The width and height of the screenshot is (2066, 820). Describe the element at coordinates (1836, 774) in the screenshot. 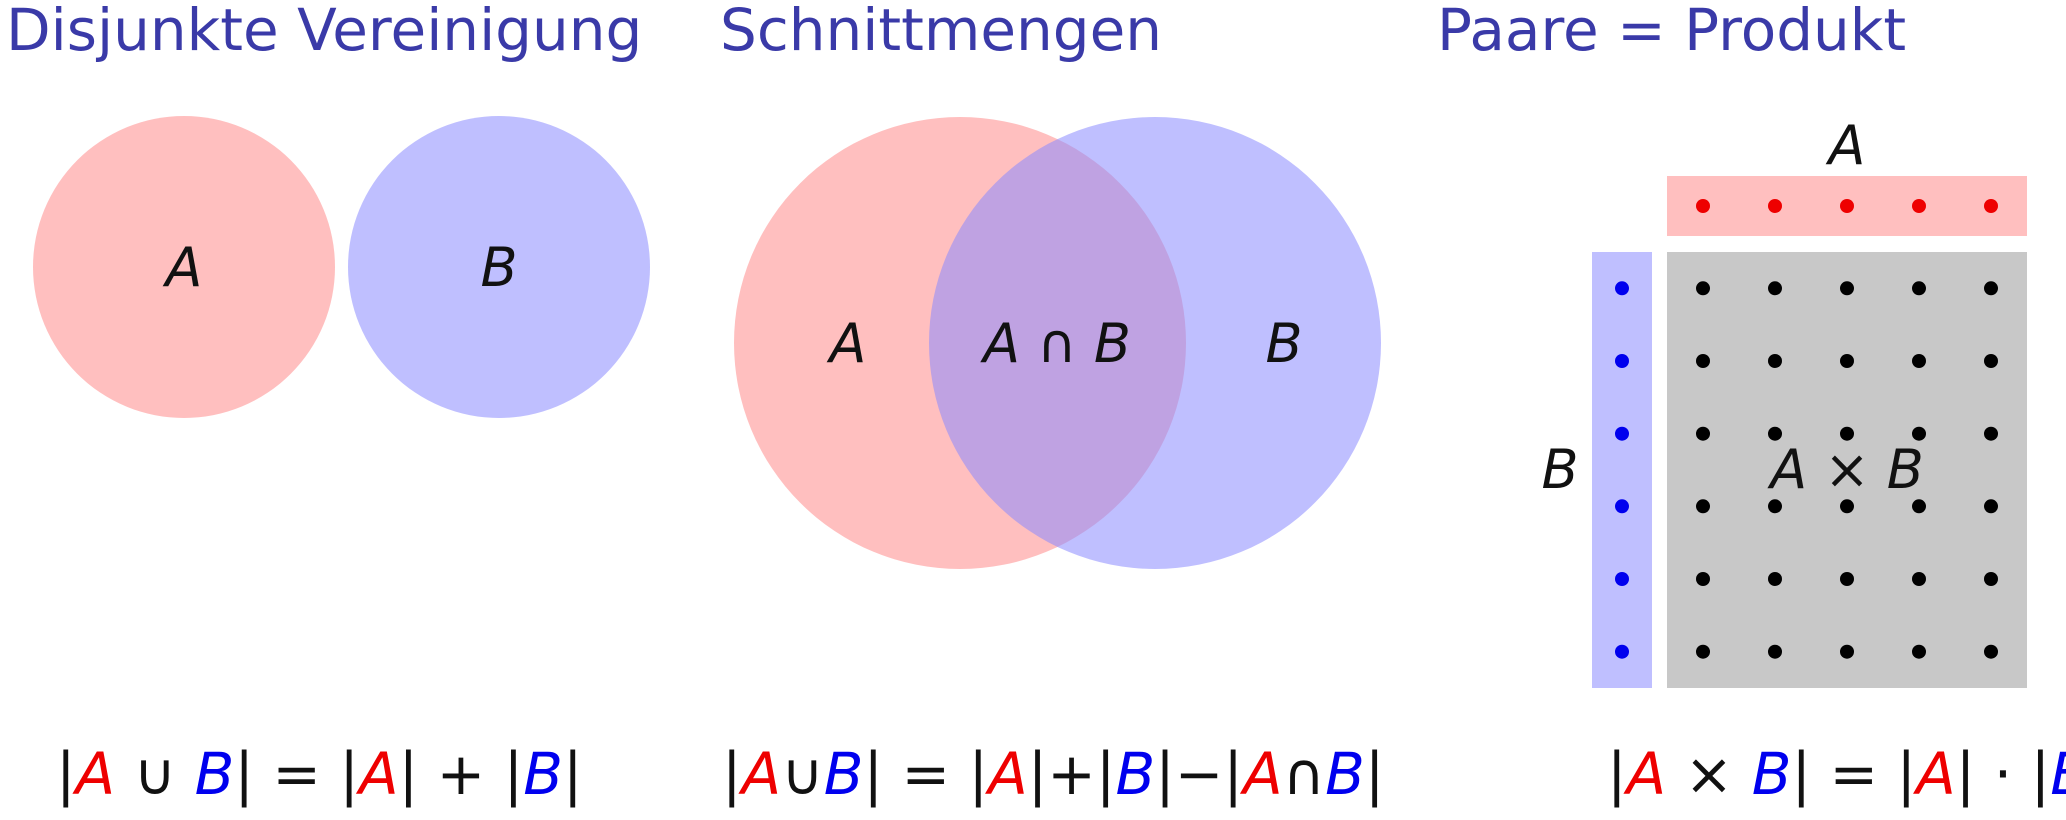

I see `formula-product: |A × B| = |A| · |B|` at that location.